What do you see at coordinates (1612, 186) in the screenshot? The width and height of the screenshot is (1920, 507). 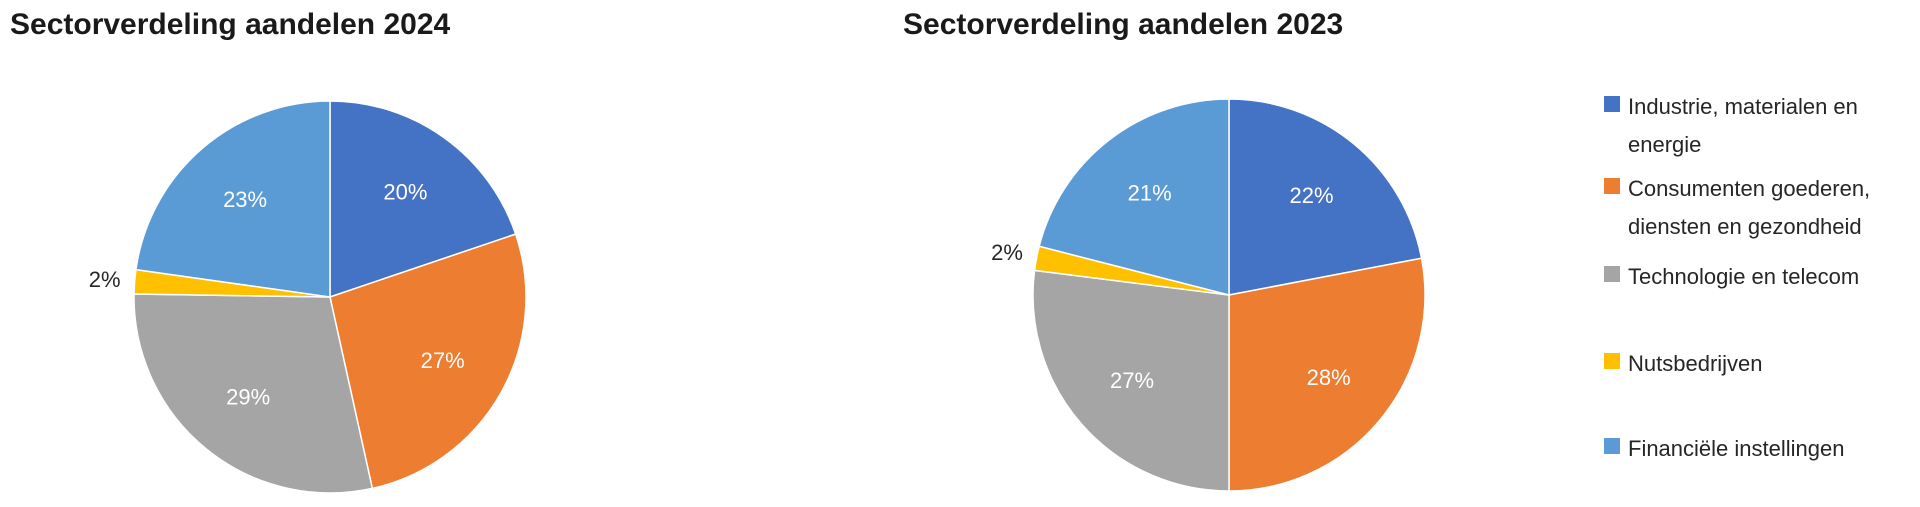 I see `legend-swatch-consumenten` at bounding box center [1612, 186].